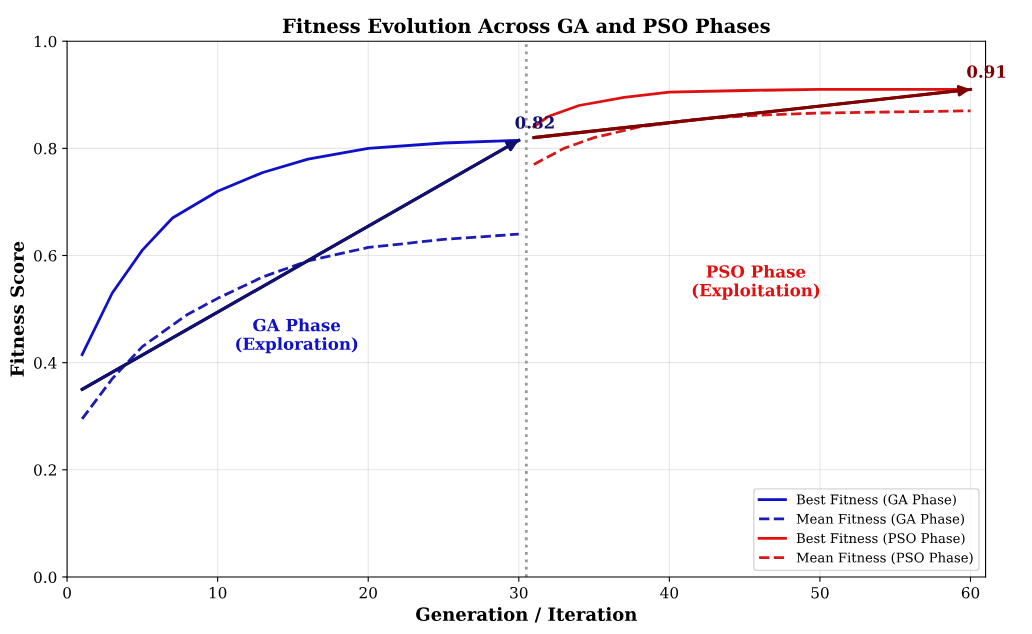  I want to click on y-tick-label: 0.6, so click(45, 255).